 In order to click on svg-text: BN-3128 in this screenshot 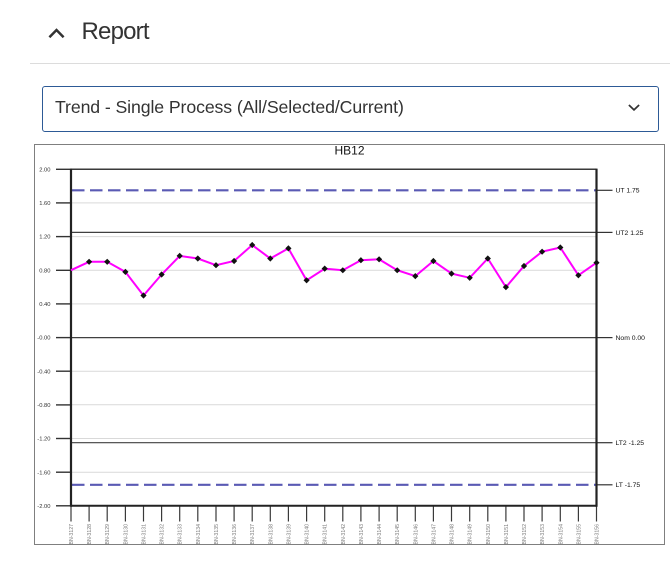, I will do `click(90, 534)`.